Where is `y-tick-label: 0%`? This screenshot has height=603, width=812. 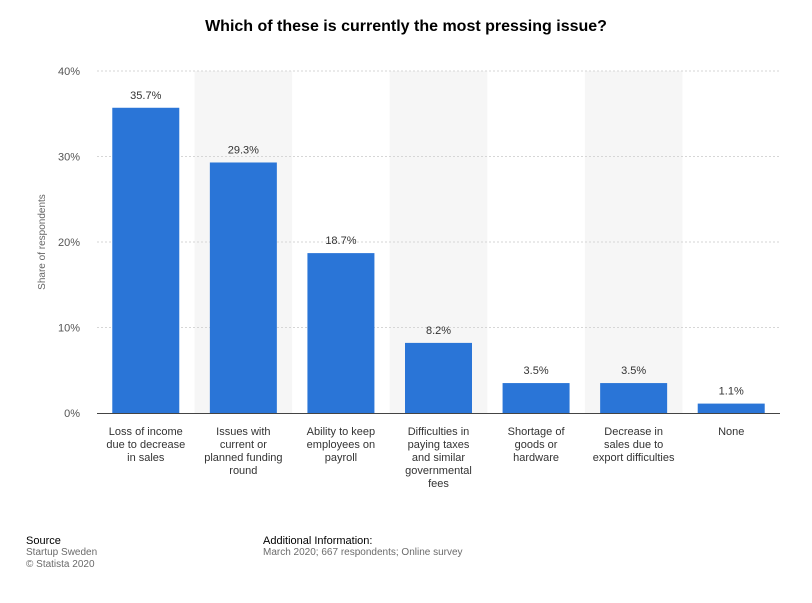
y-tick-label: 0% is located at coordinates (72, 414).